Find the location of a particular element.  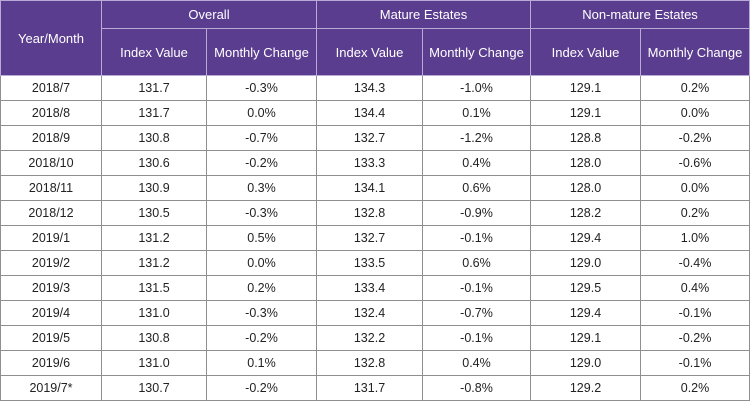

group-header: Non-mature Estates is located at coordinates (639, 14).